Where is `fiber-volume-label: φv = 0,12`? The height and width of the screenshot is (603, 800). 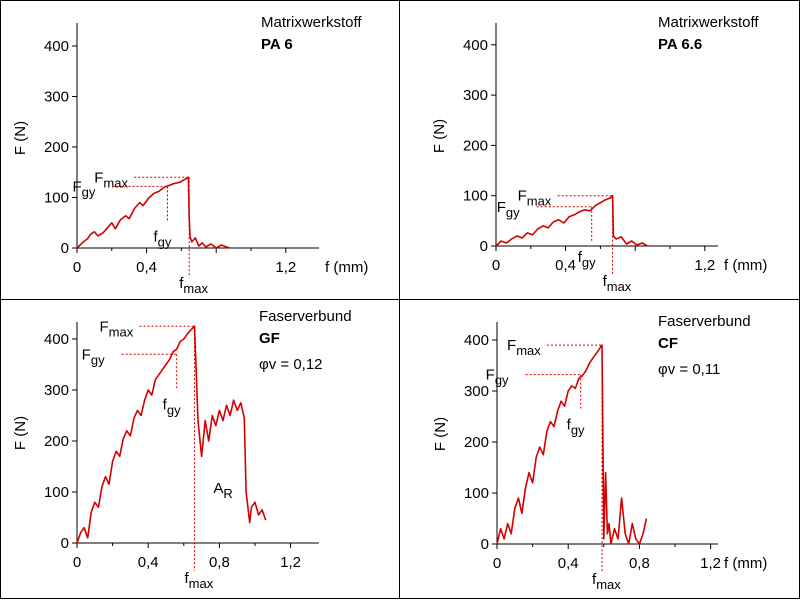 fiber-volume-label: φv = 0,12 is located at coordinates (291, 364).